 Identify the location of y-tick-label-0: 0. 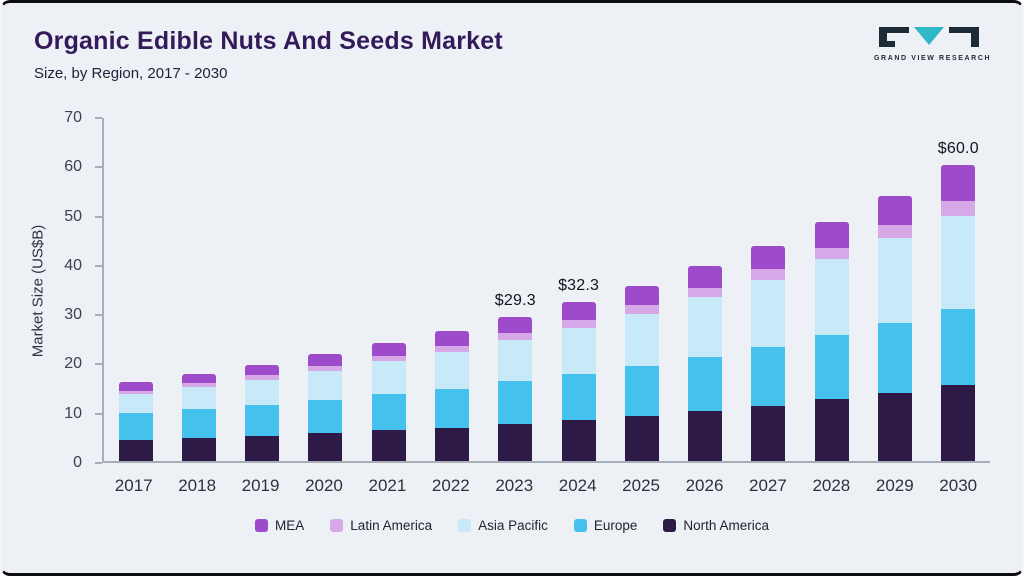
(77, 462).